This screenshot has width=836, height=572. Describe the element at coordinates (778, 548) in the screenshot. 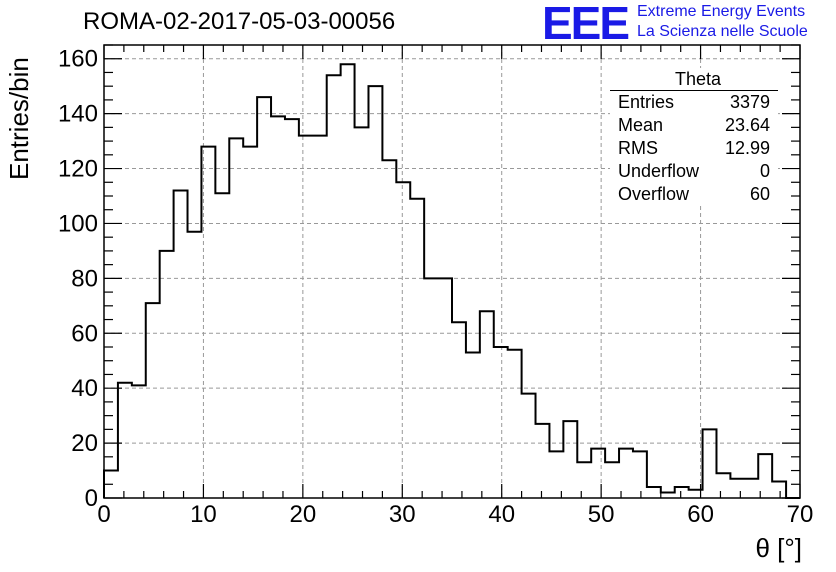

I see `x-axis-label: θ [°]` at that location.